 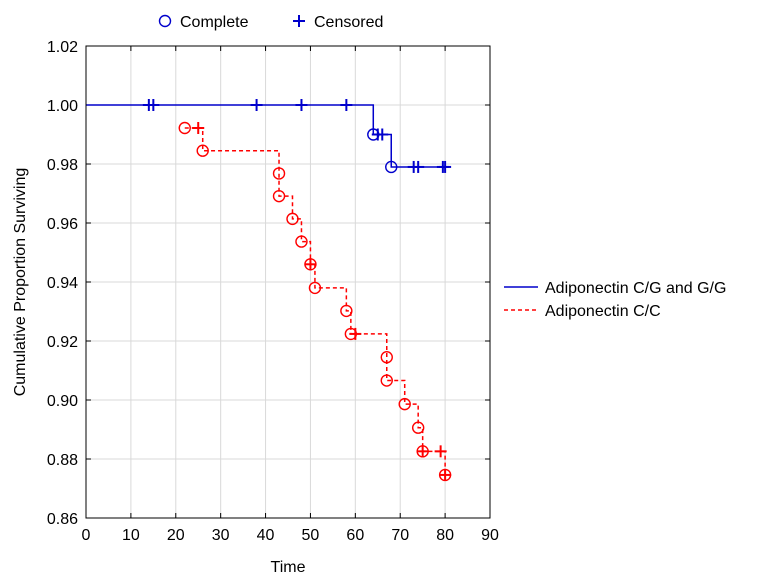 What do you see at coordinates (221, 535) in the screenshot?
I see `x-tick-label: 30` at bounding box center [221, 535].